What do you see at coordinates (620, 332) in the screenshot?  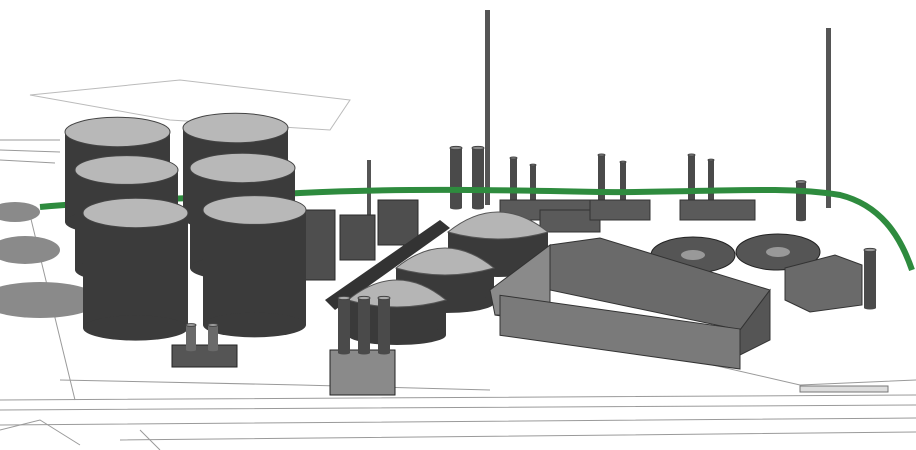 I see `hall-wall` at bounding box center [620, 332].